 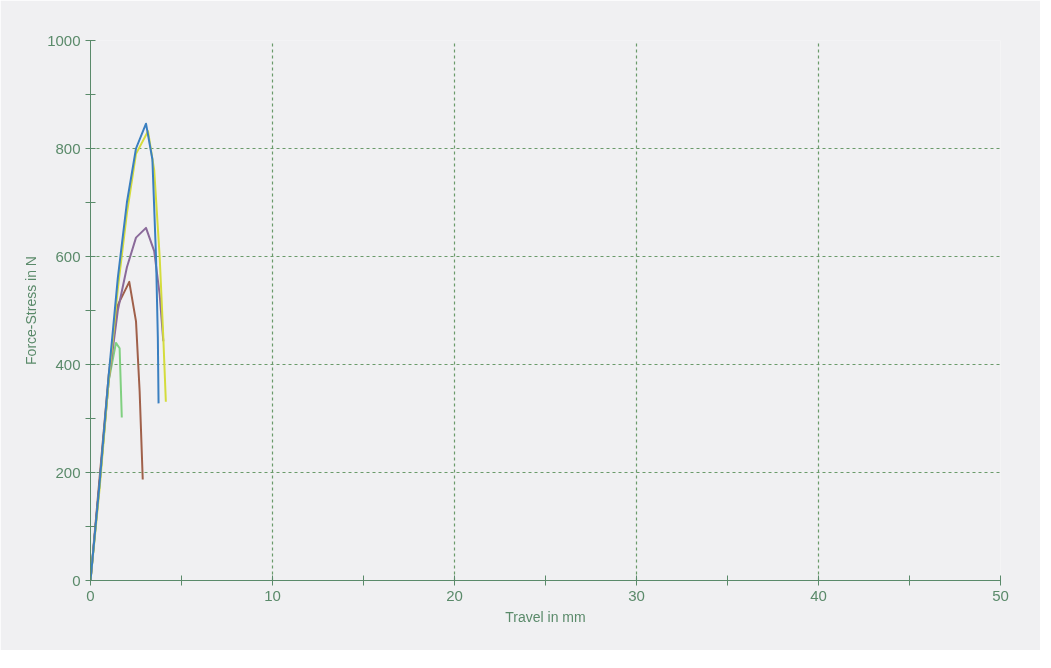 I want to click on y-axis-title: Force-Stress in N, so click(x=31, y=310).